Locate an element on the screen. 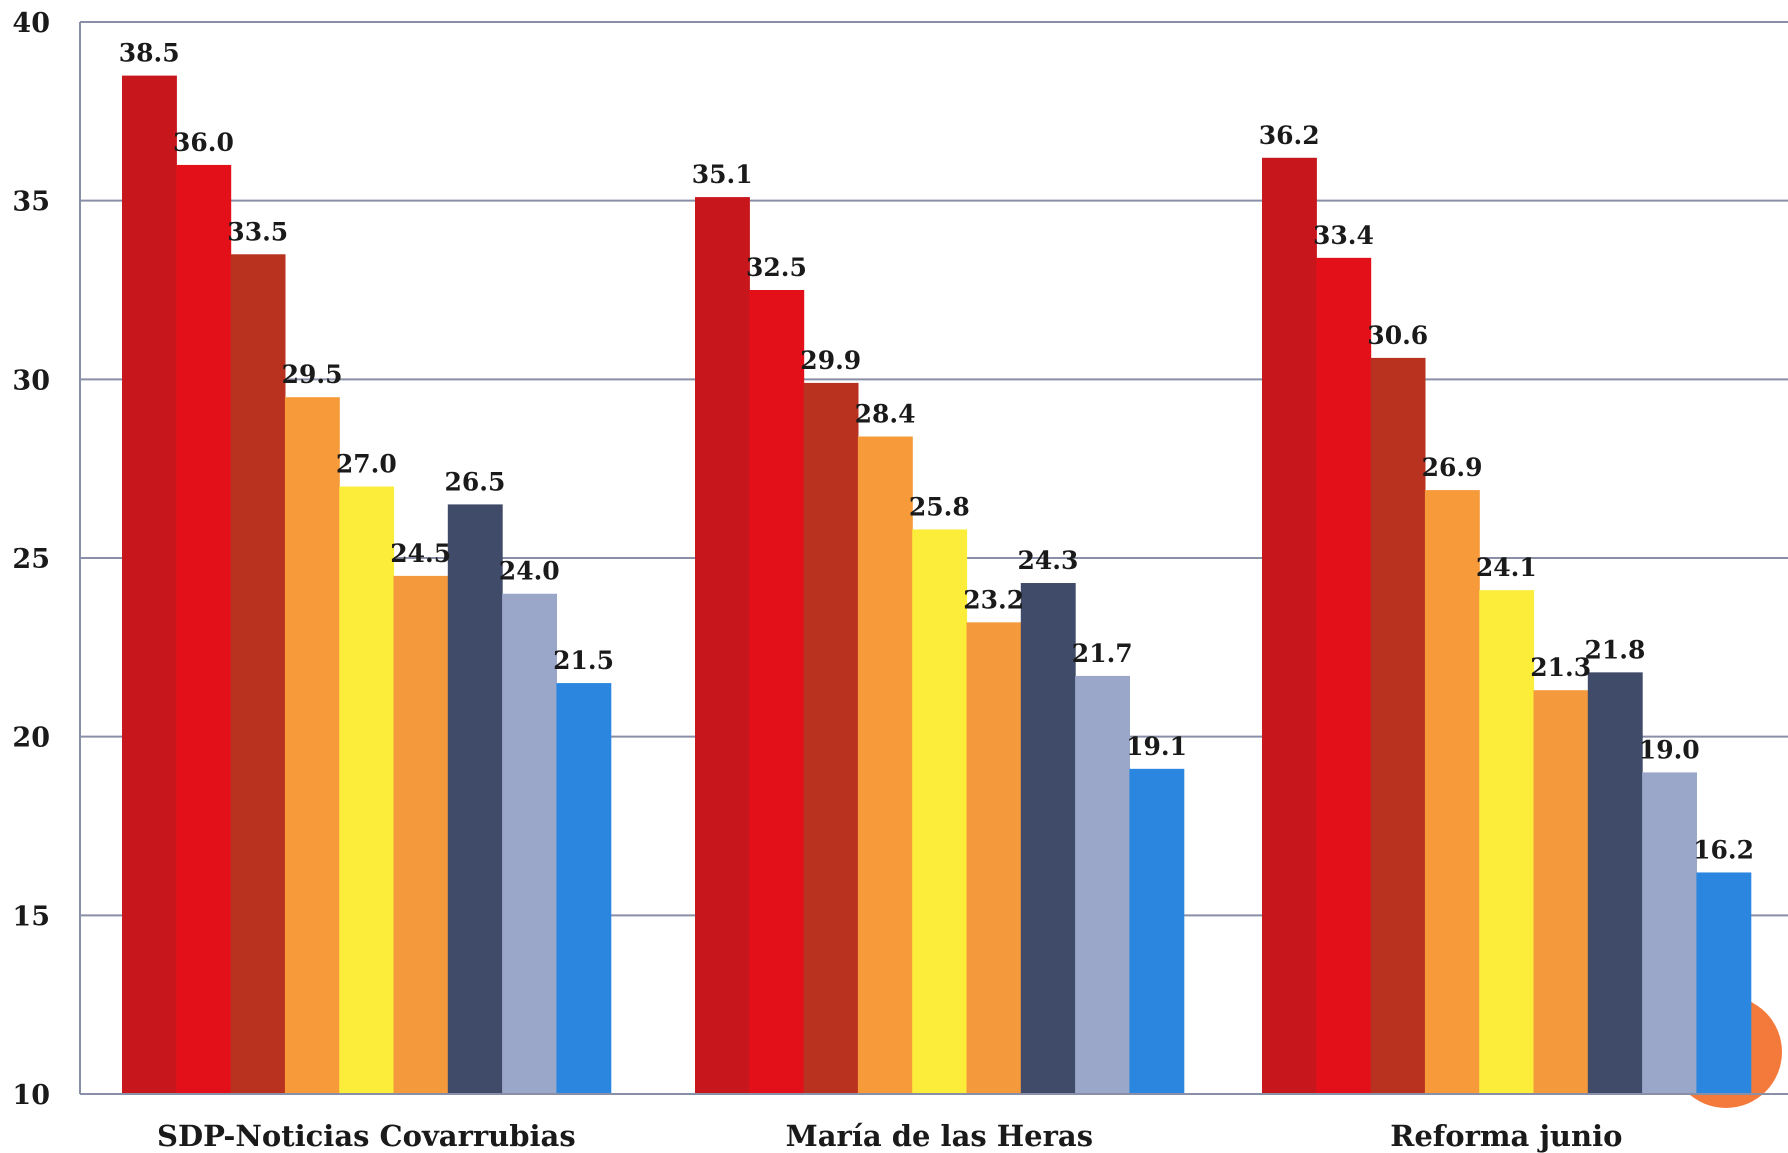 This screenshot has height=1153, width=1788. data-label: 35.1 is located at coordinates (722, 174).